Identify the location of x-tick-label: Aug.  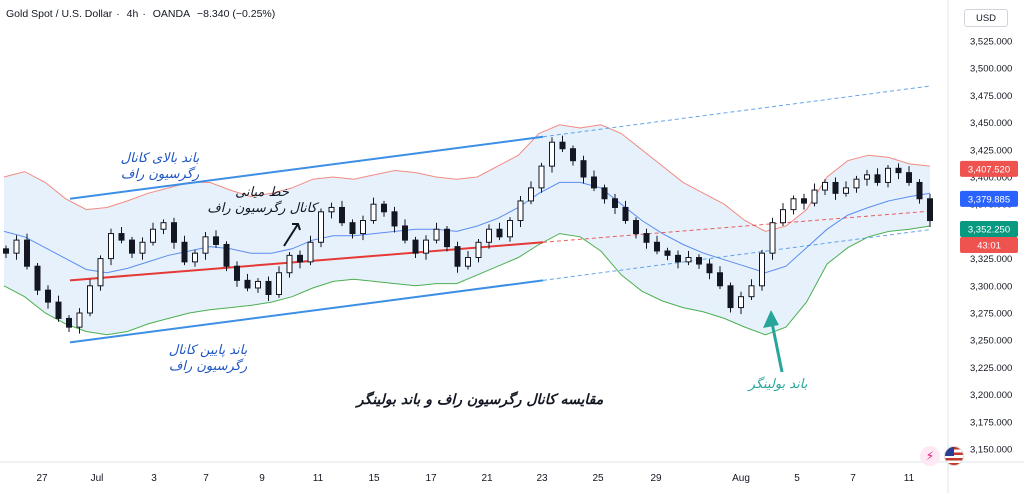
(741, 478).